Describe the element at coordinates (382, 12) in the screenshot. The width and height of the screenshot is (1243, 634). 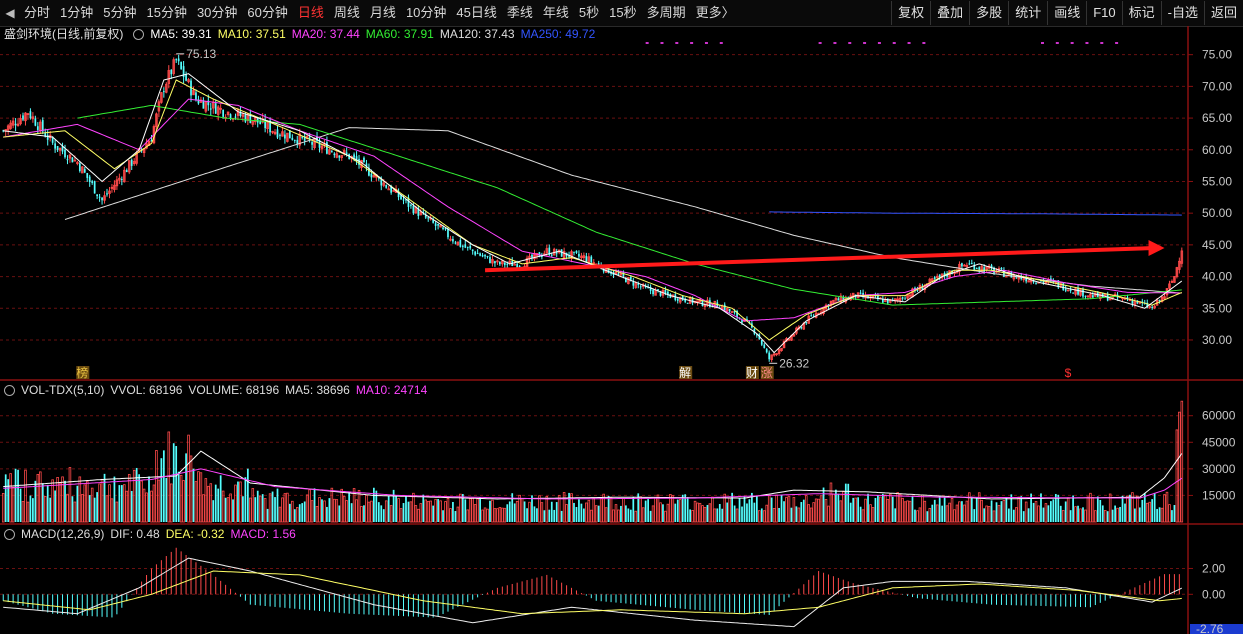
I see `period-tab: 月线` at that location.